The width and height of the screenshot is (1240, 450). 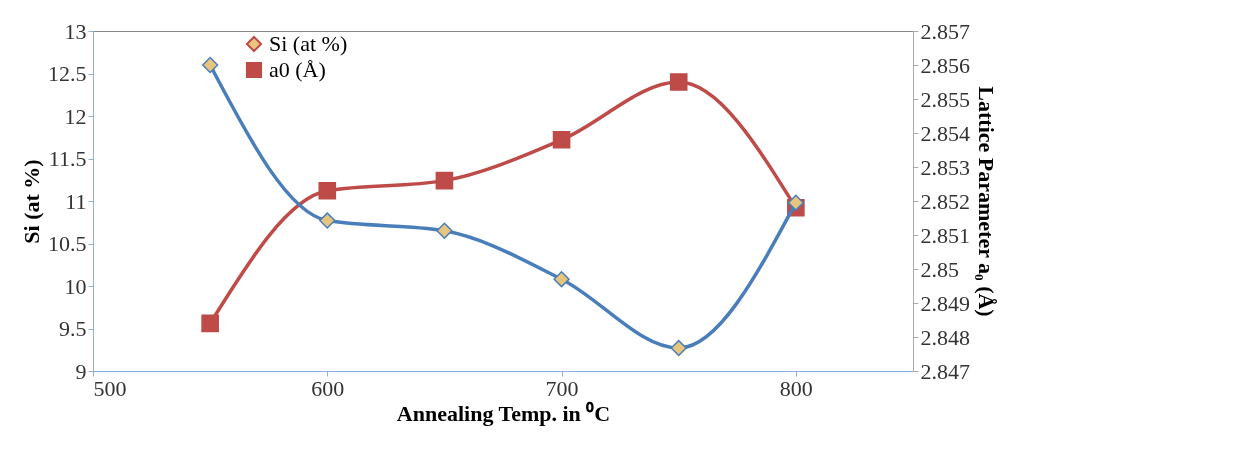 What do you see at coordinates (945, 201) in the screenshot?
I see `y2-tick-label: 2.852` at bounding box center [945, 201].